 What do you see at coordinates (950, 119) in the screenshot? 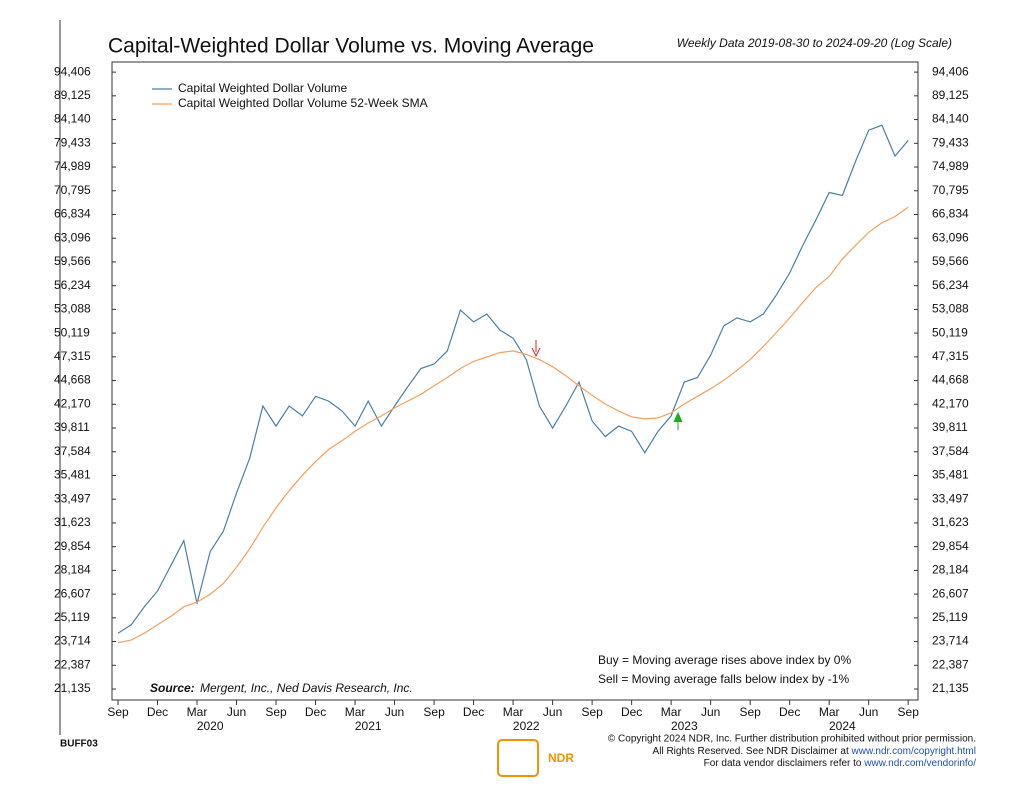
I see `y-tick-label-right: 84,140` at bounding box center [950, 119].